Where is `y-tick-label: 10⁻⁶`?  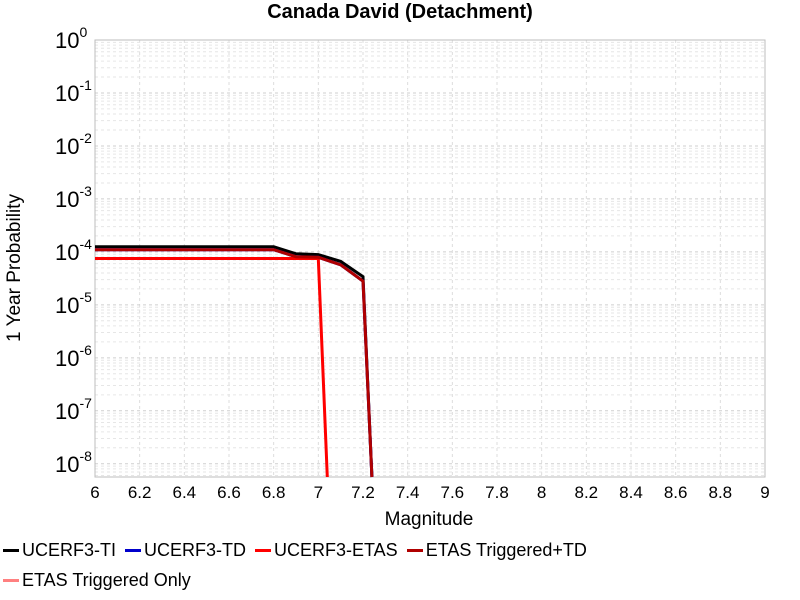 y-tick-label: 10⁻⁶ is located at coordinates (73, 356).